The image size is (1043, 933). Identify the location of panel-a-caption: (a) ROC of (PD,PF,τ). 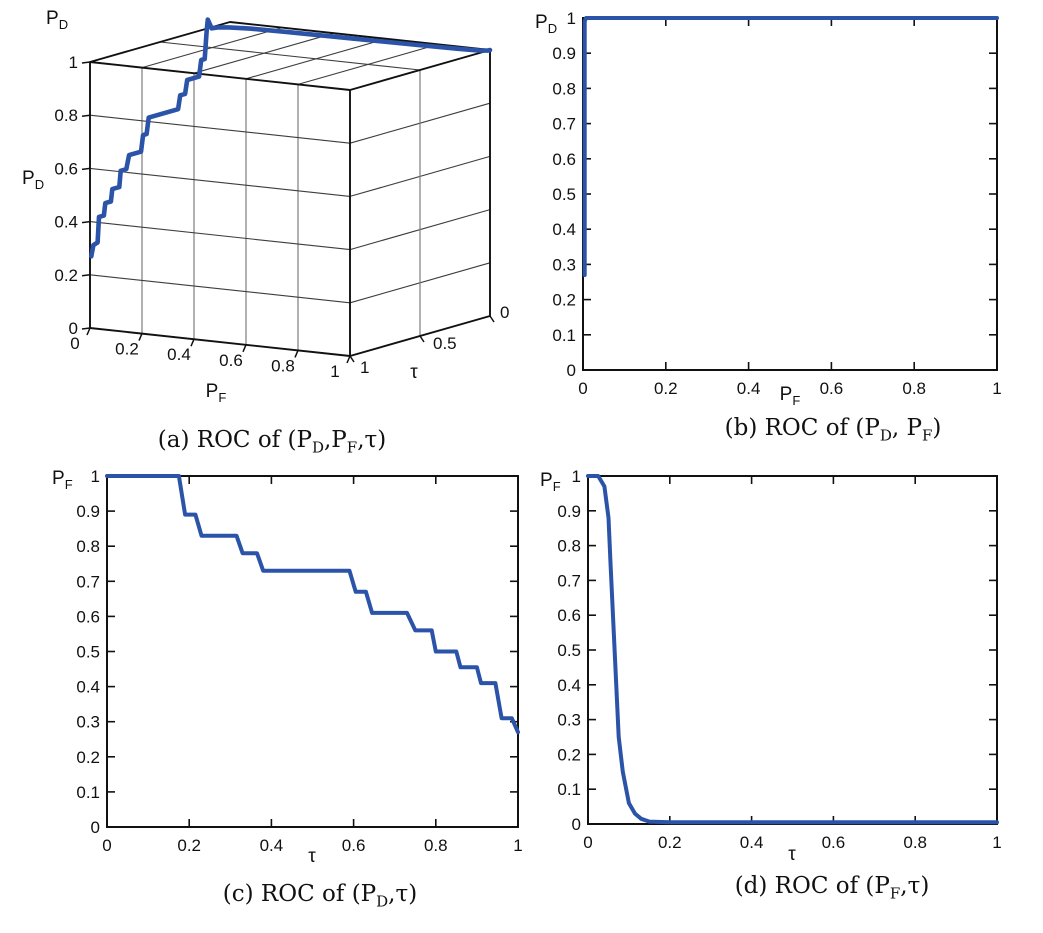
(272, 442).